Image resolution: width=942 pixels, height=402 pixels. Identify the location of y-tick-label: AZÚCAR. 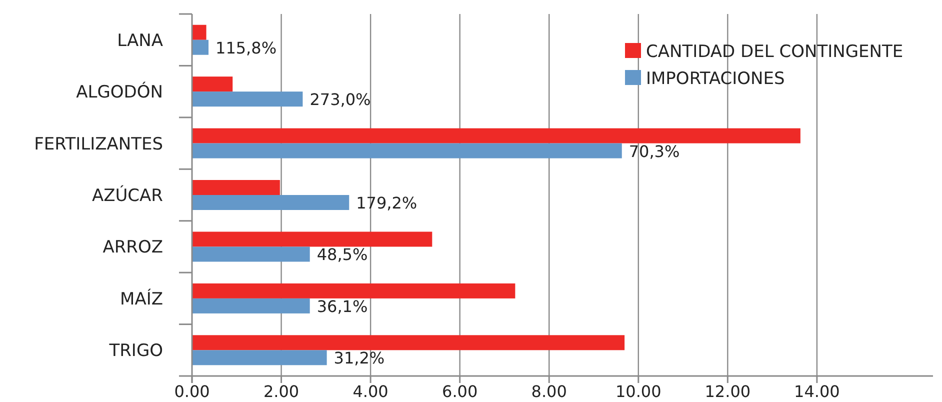
(128, 195).